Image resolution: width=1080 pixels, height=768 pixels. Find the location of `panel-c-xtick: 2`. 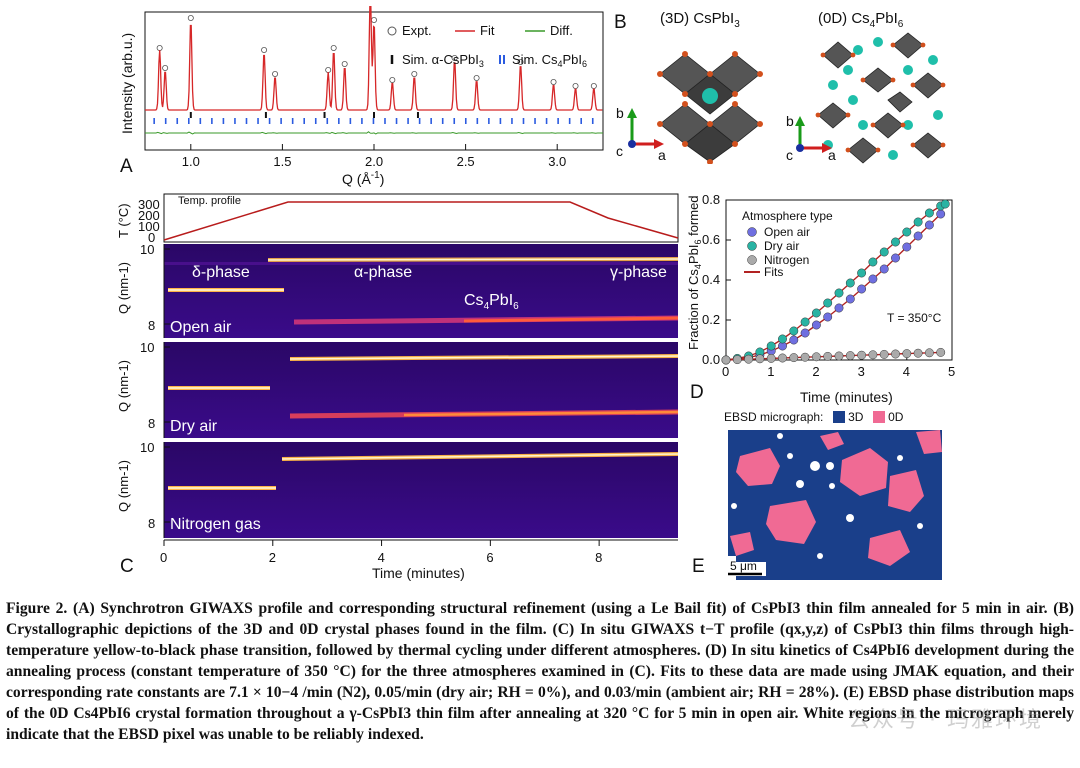

panel-c-xtick: 2 is located at coordinates (272, 557).